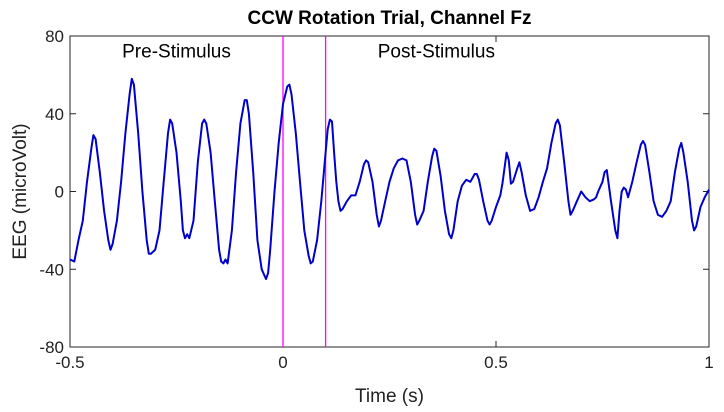 The width and height of the screenshot is (724, 412). Describe the element at coordinates (496, 362) in the screenshot. I see `x-tick-label: 0.5` at that location.